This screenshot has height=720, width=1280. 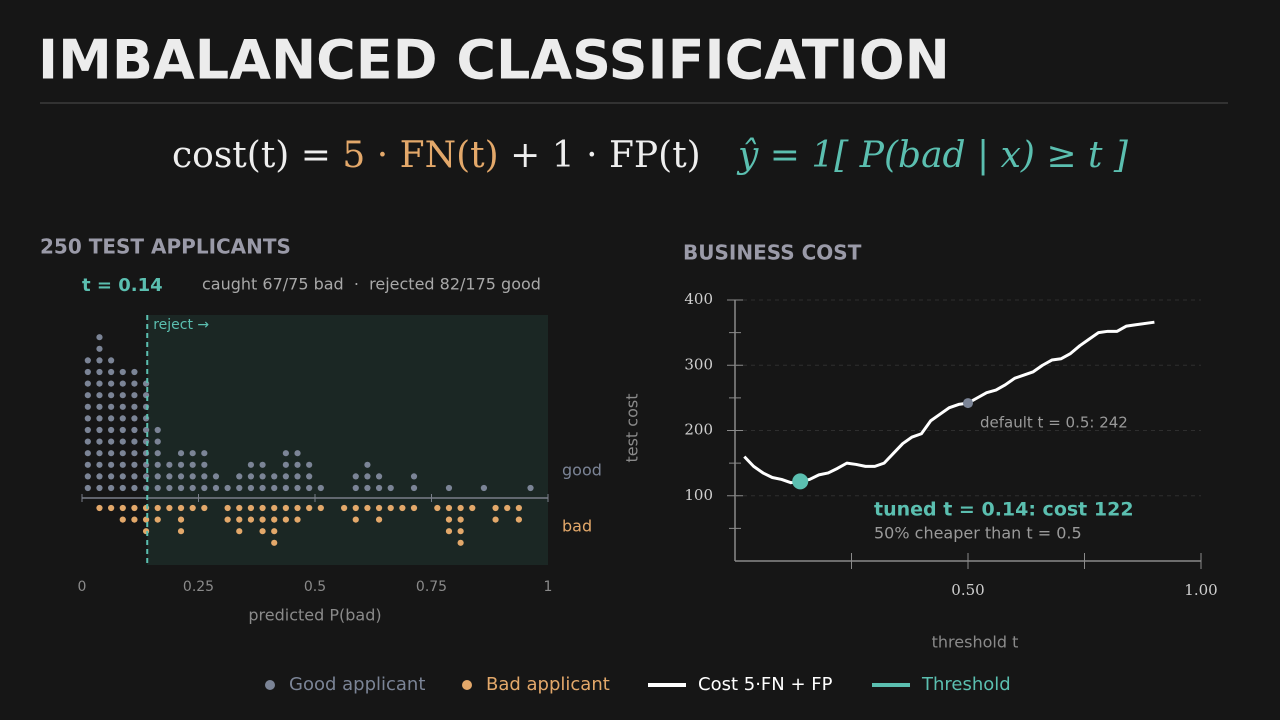 What do you see at coordinates (436, 155) in the screenshot?
I see `cost-formula: cost(t) = 5 · FN(t) + 1 · FP(t)` at bounding box center [436, 155].